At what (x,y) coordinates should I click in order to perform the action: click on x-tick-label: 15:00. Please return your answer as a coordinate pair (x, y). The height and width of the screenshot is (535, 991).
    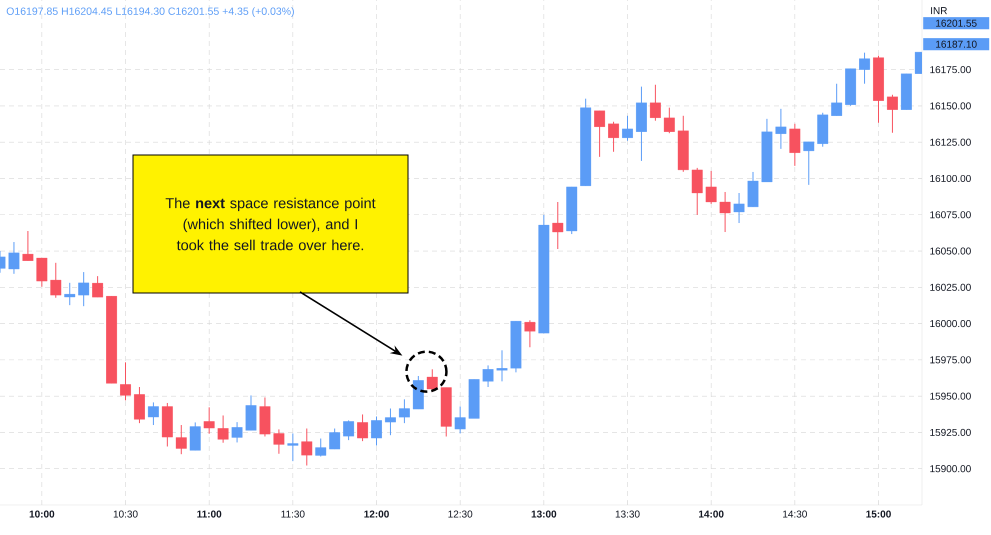
    Looking at the image, I should click on (878, 514).